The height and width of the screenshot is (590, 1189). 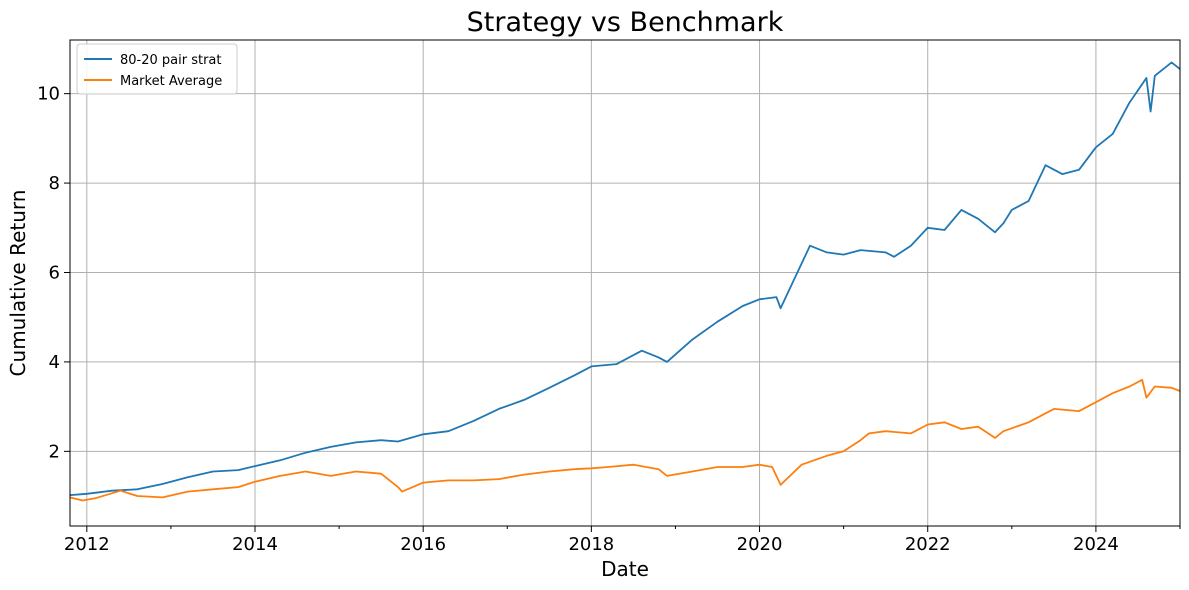 What do you see at coordinates (760, 544) in the screenshot?
I see `x-tick-label: 2020` at bounding box center [760, 544].